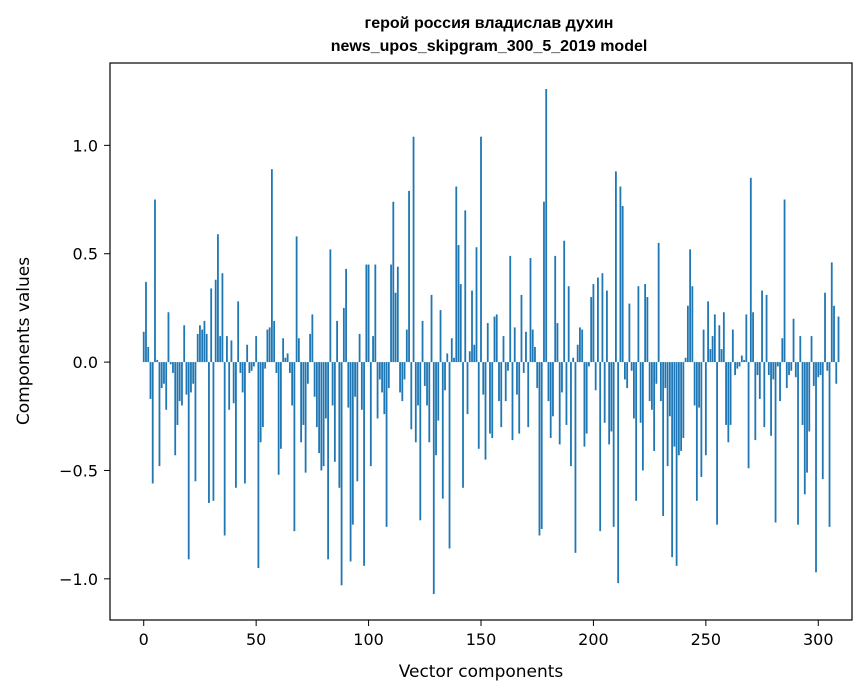  What do you see at coordinates (85, 254) in the screenshot?
I see `y-tick-label: 0.5` at bounding box center [85, 254].